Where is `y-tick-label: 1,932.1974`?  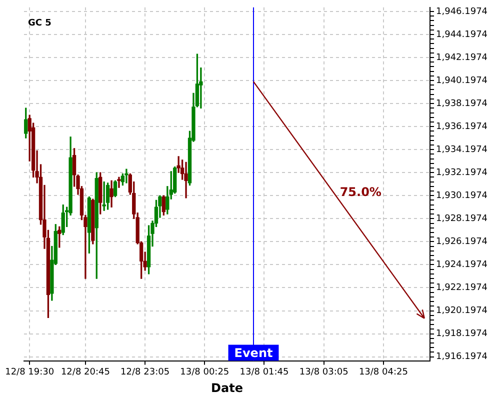
y-tick-label: 1,932.1974 is located at coordinates (462, 173).